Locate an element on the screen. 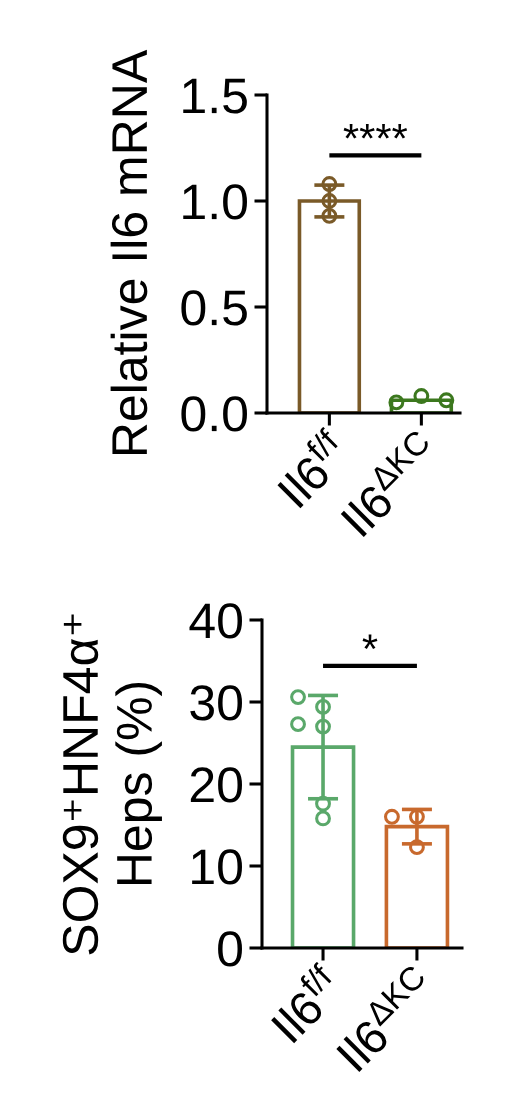 The width and height of the screenshot is (506, 1100). y-tick-label: 10 is located at coordinates (217, 867).